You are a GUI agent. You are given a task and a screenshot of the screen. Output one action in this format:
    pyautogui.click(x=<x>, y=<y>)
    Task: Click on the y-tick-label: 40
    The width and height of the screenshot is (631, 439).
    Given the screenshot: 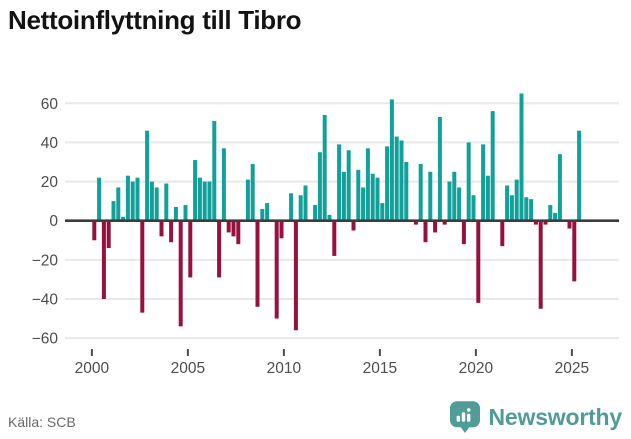 What is the action you would take?
    pyautogui.click(x=50, y=143)
    